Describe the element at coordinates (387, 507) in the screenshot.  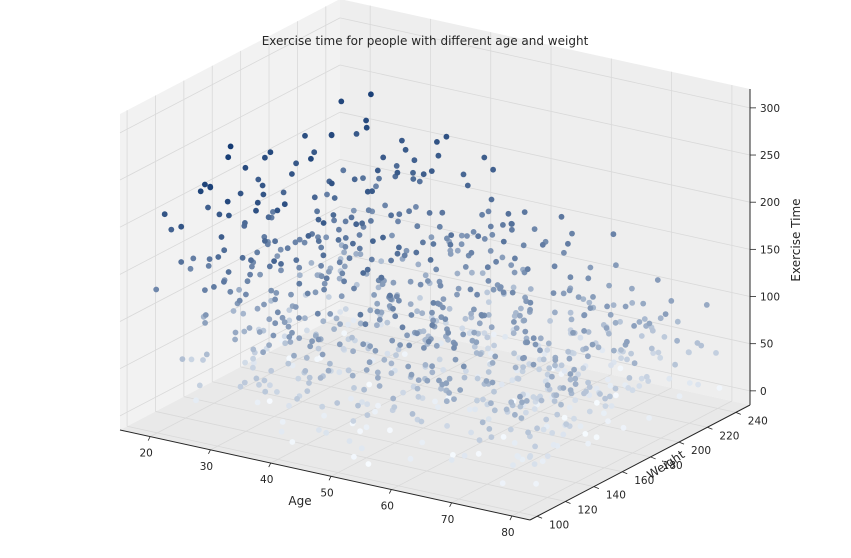
I see `x-tick-label: 60` at that location.